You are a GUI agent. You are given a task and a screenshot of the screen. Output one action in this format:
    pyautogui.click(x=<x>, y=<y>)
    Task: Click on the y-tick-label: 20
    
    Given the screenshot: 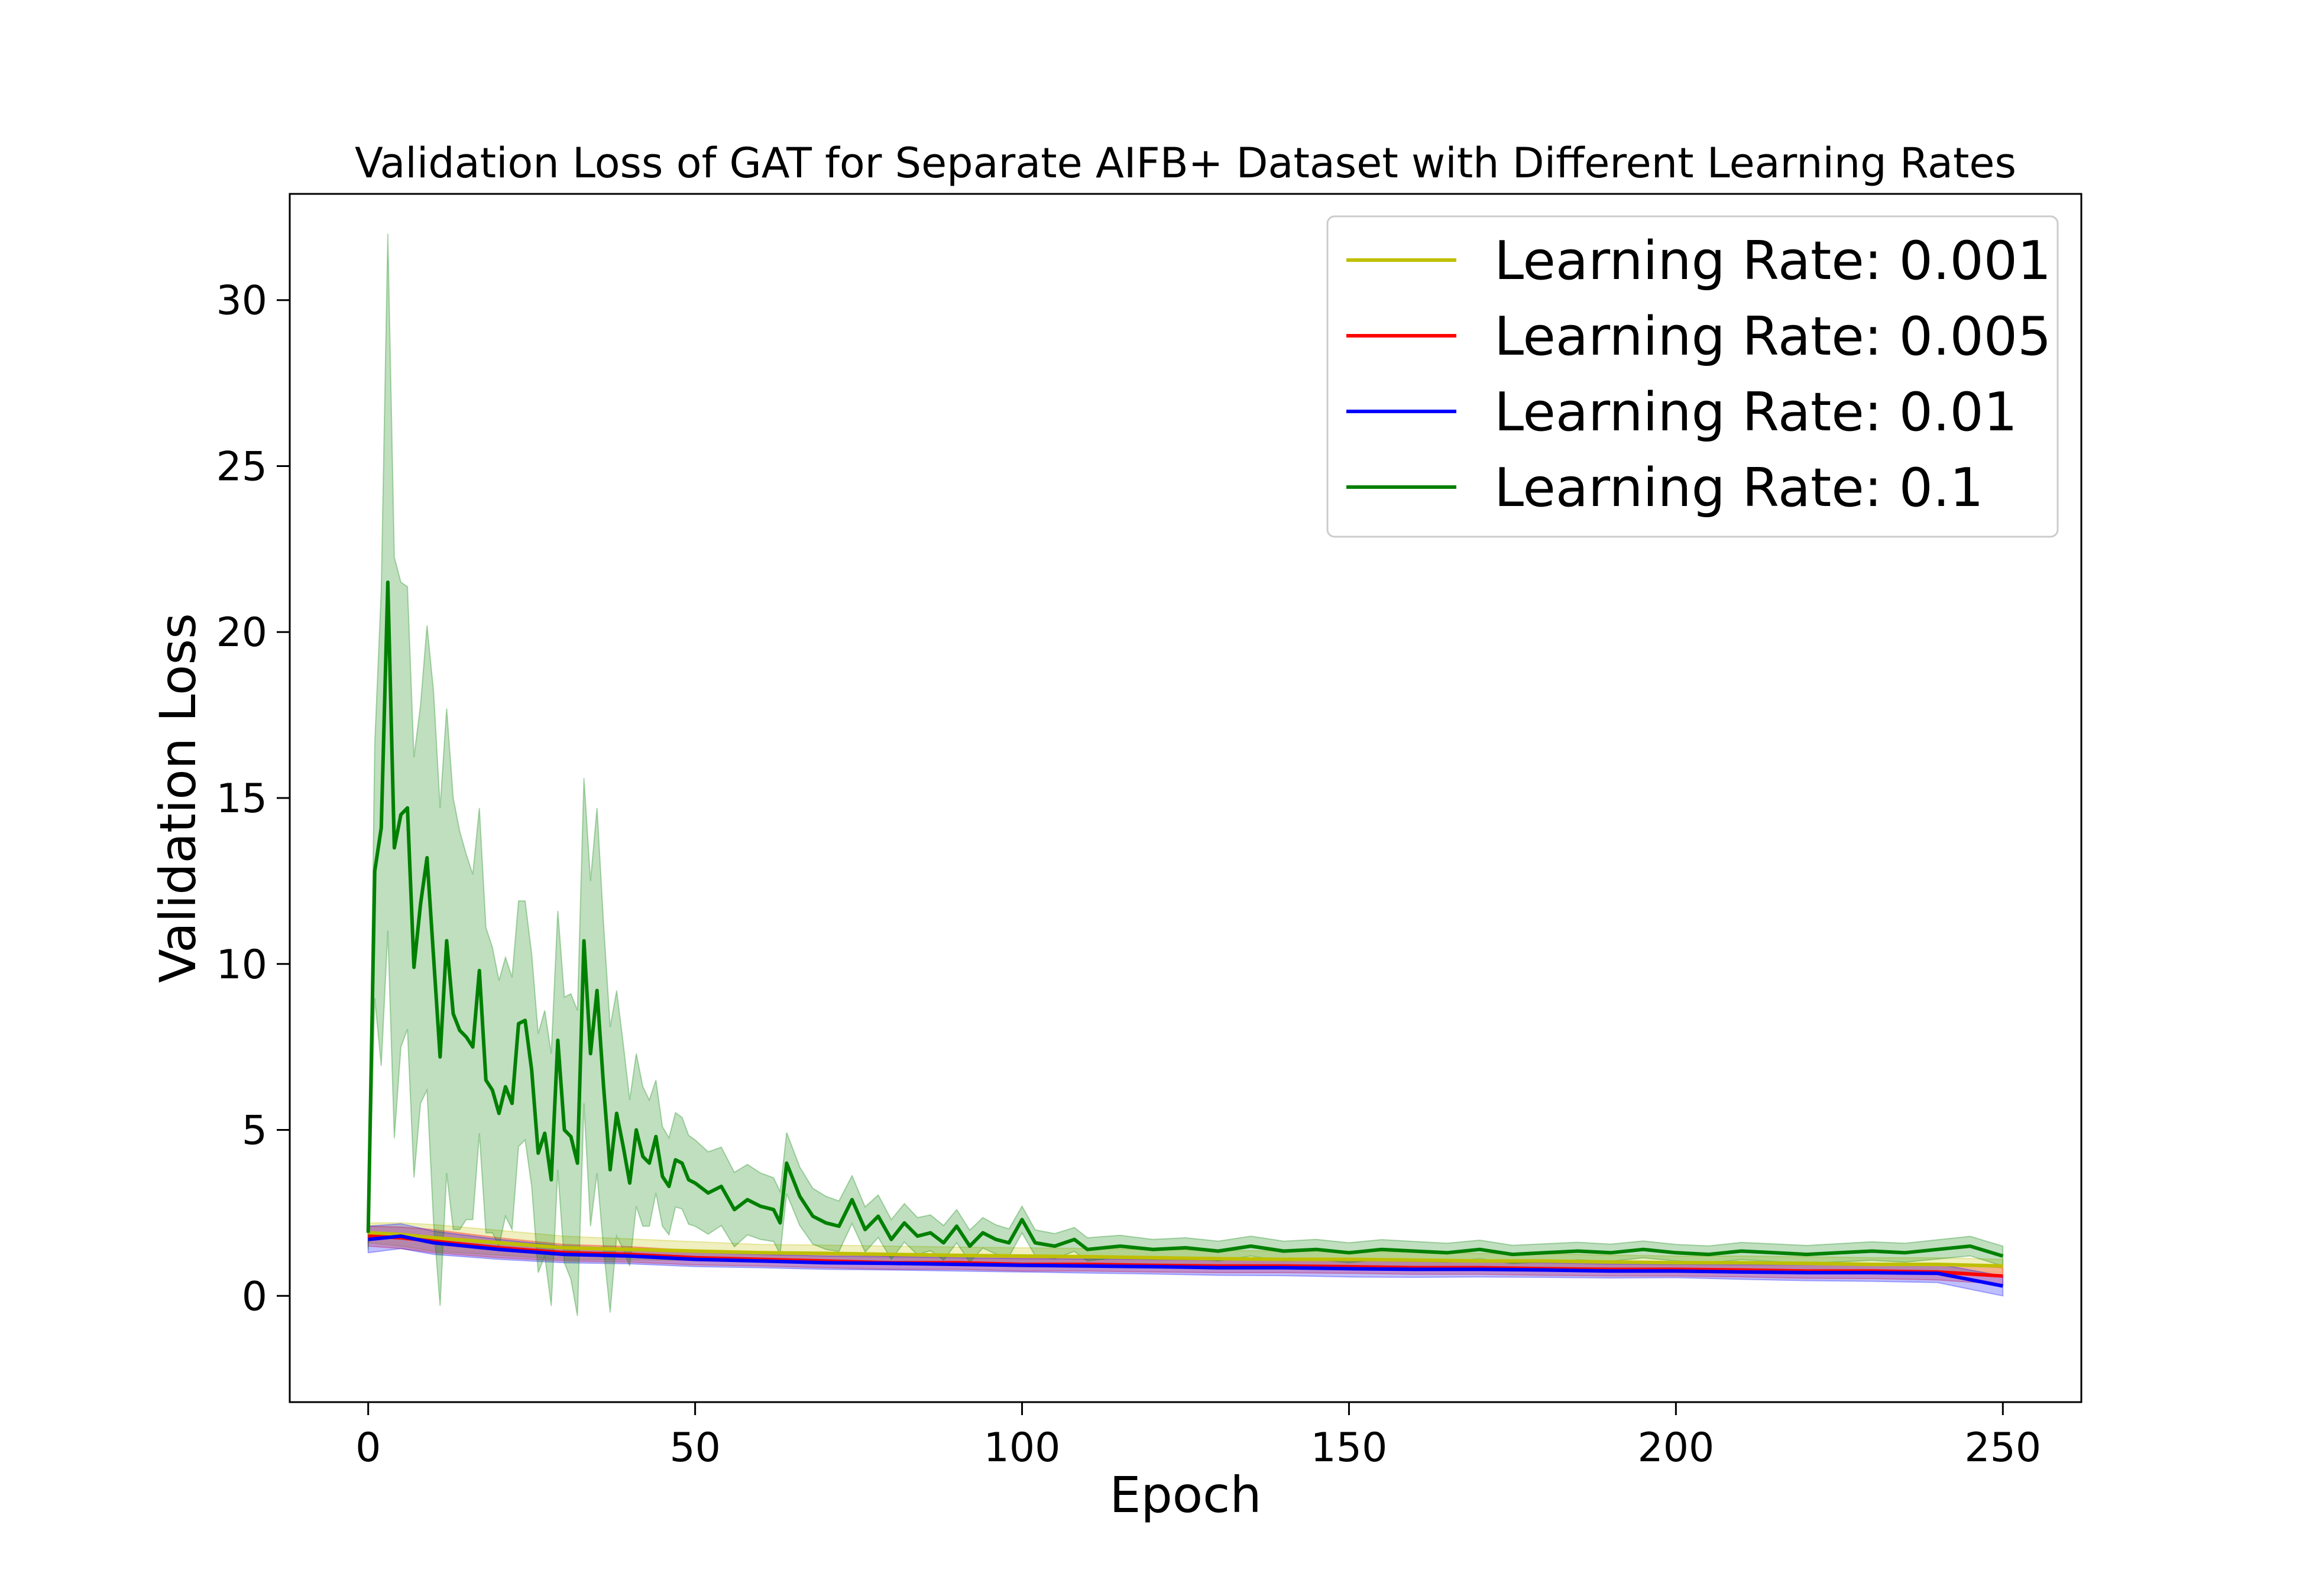 What is the action you would take?
    pyautogui.click(x=241, y=632)
    